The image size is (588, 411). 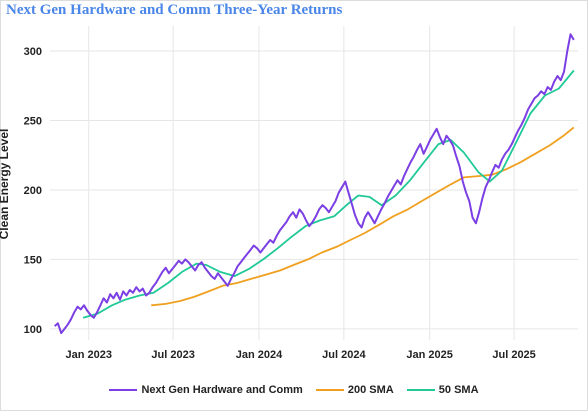 What do you see at coordinates (458, 390) in the screenshot?
I see `legend-label-50-sma: 50 SMA` at bounding box center [458, 390].